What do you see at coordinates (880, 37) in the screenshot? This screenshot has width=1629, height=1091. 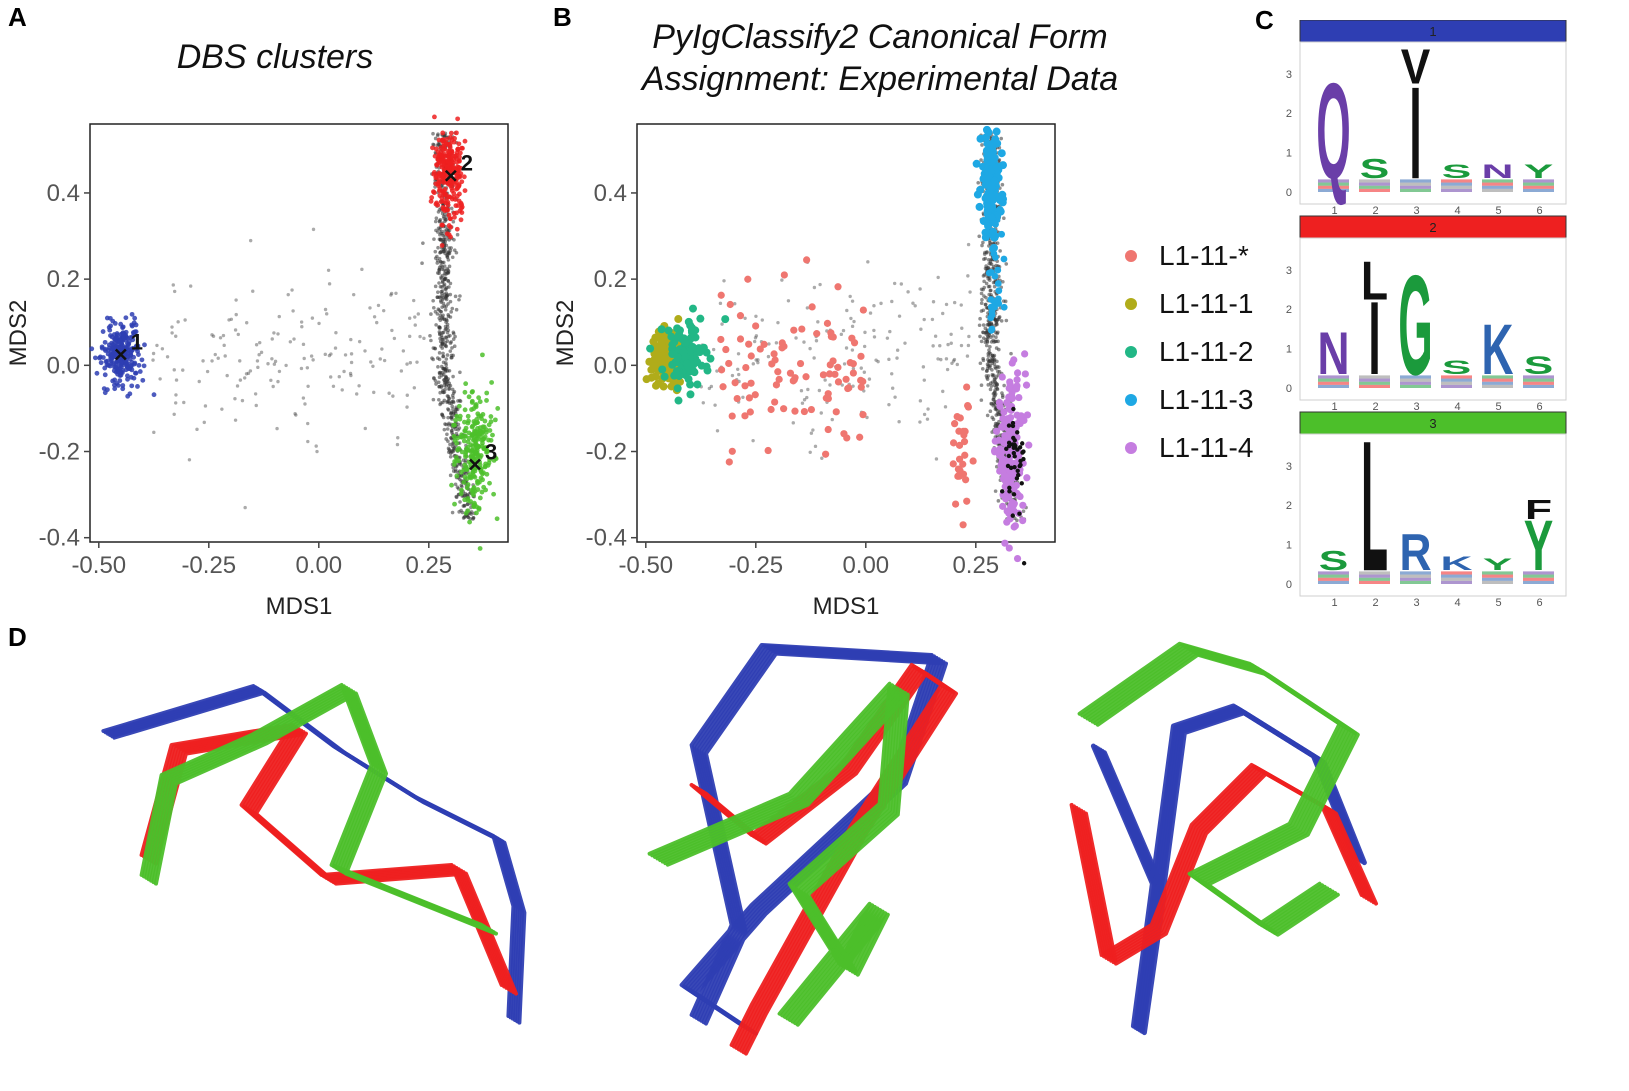 I see `panel-b-title-line1: PyIgClassify2 Canonical Form` at bounding box center [880, 37].